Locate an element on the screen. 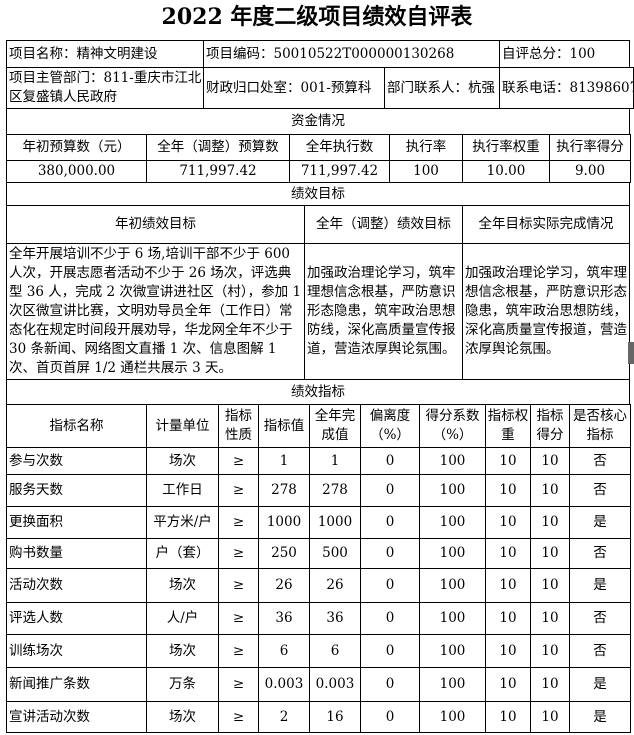  funding-header: 执行率得分 is located at coordinates (590, 147).